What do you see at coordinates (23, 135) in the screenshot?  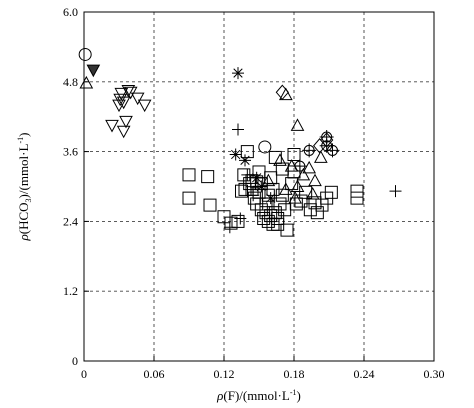 I see `y-axis-label-close: )` at bounding box center [23, 135].